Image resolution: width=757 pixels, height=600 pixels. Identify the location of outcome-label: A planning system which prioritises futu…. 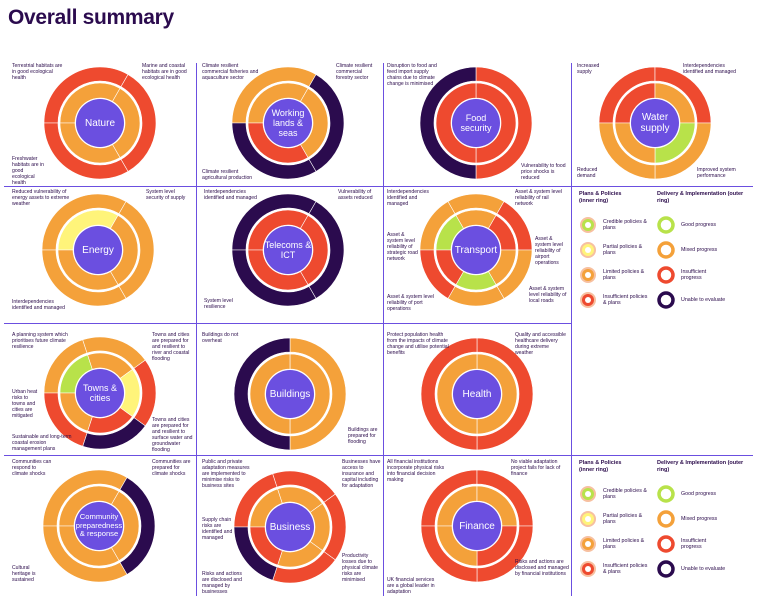
(40, 341).